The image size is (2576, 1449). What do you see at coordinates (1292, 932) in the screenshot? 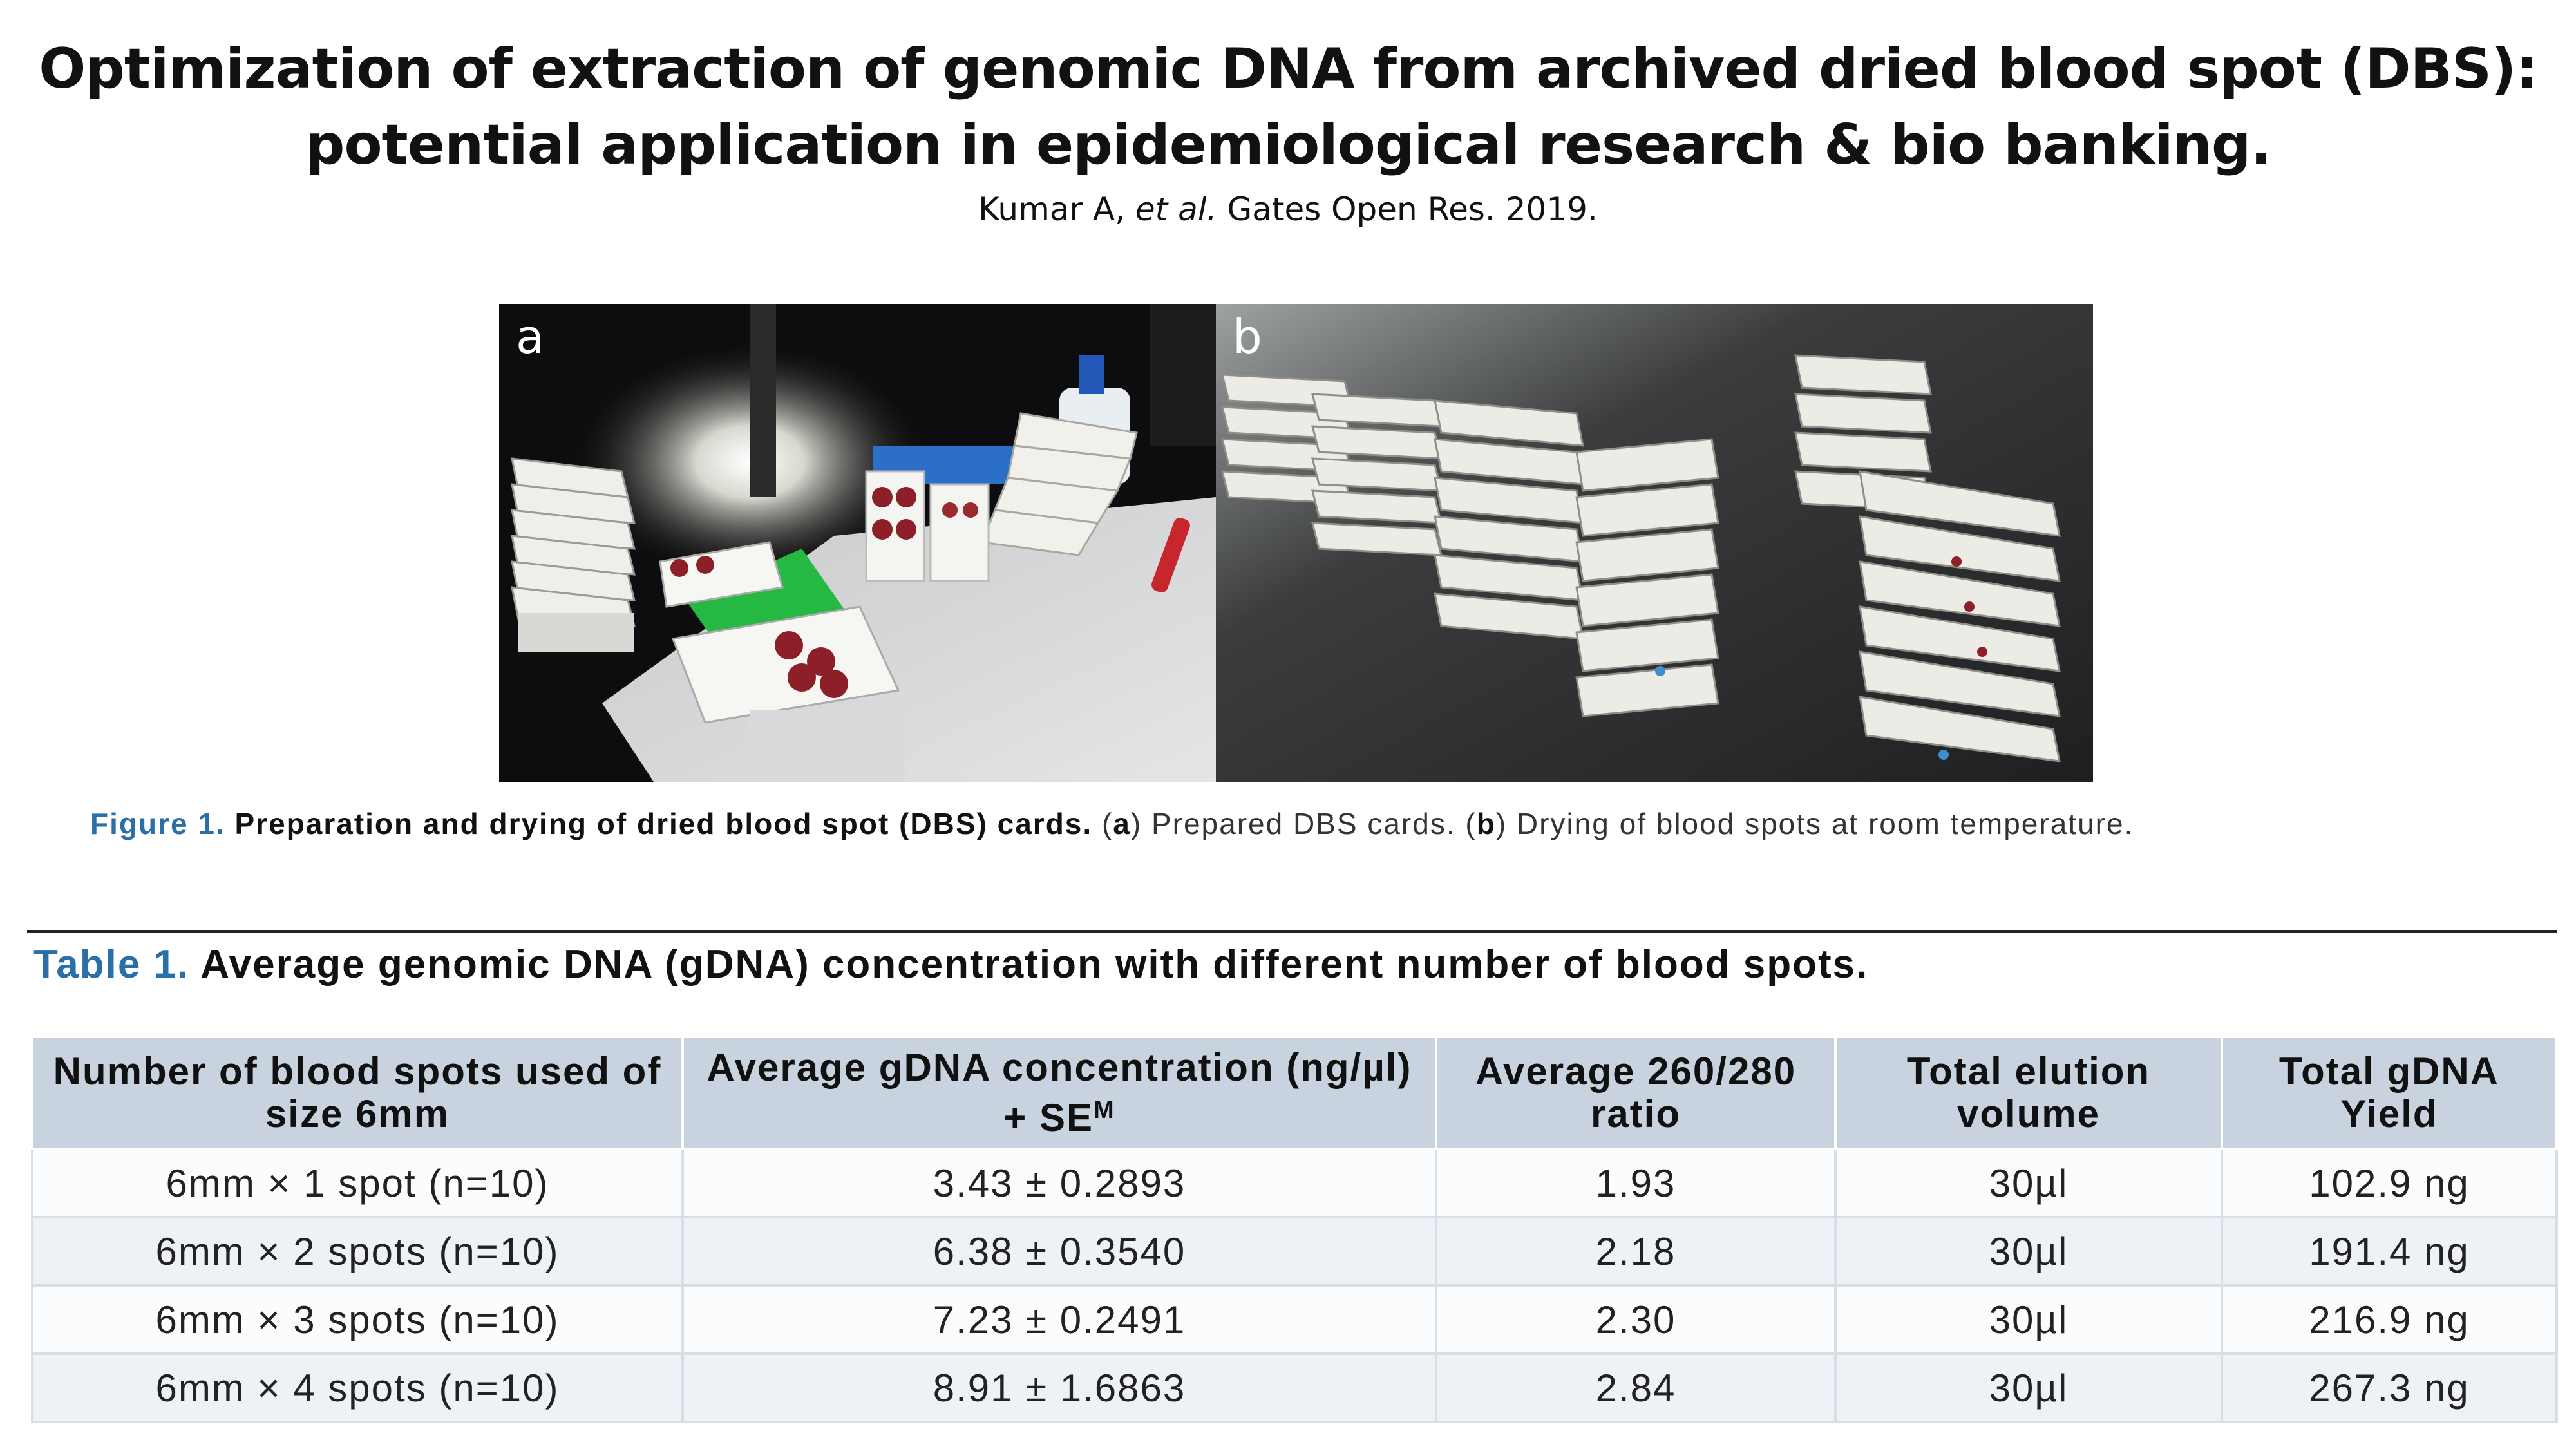
I see `section-divider` at bounding box center [1292, 932].